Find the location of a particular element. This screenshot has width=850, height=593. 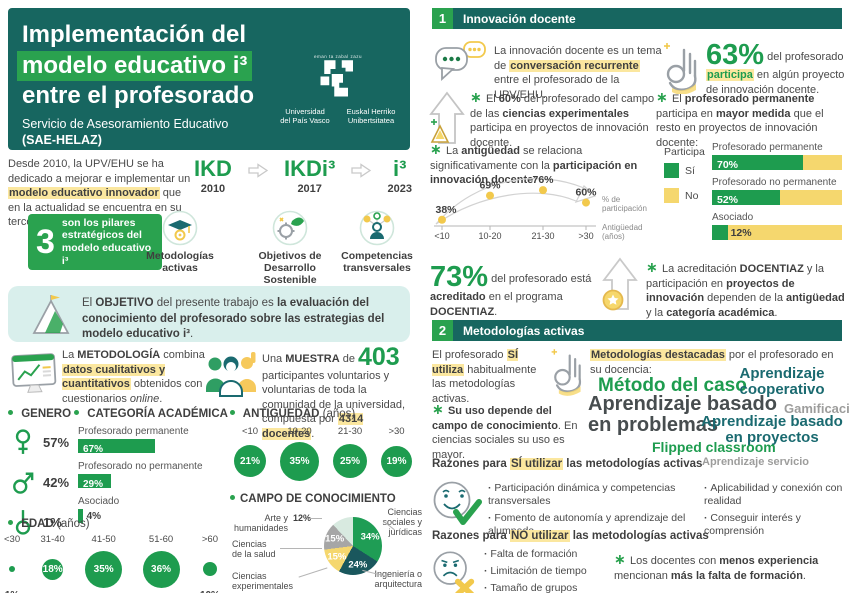

age-title: EDAD (años) is located at coordinates (48, 524).